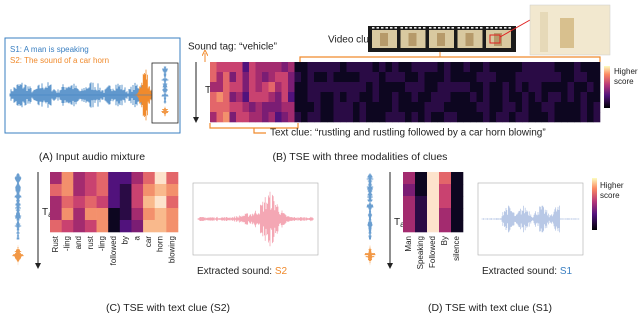 This screenshot has width=640, height=319. Describe the element at coordinates (125, 240) in the screenshot. I see `word-label: by` at that location.